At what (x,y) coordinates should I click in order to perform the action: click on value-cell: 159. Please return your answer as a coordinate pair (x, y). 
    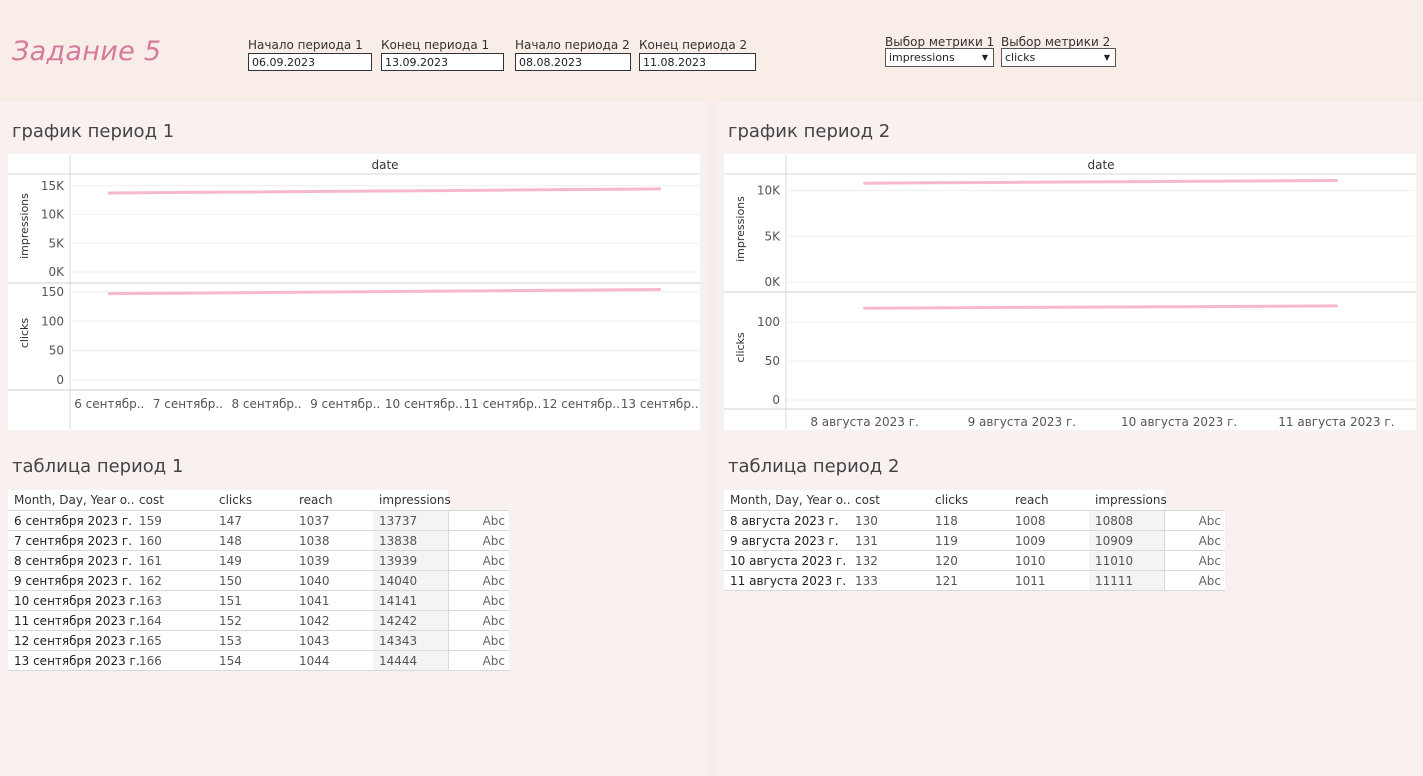
    Looking at the image, I should click on (150, 521).